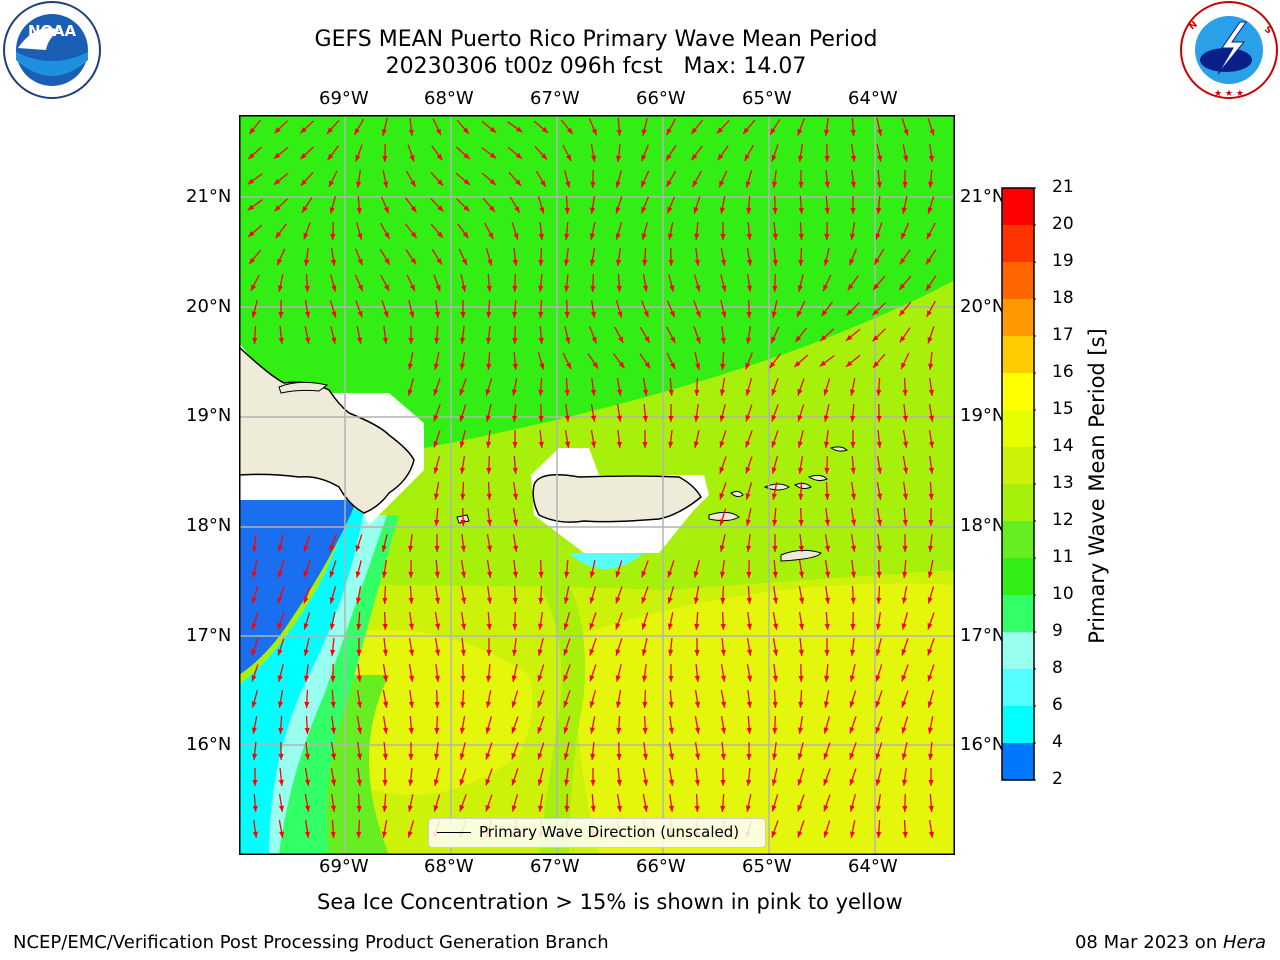 This screenshot has height=960, width=1280. What do you see at coordinates (209, 744) in the screenshot?
I see `lat-label-left-16n: 16°N` at bounding box center [209, 744].